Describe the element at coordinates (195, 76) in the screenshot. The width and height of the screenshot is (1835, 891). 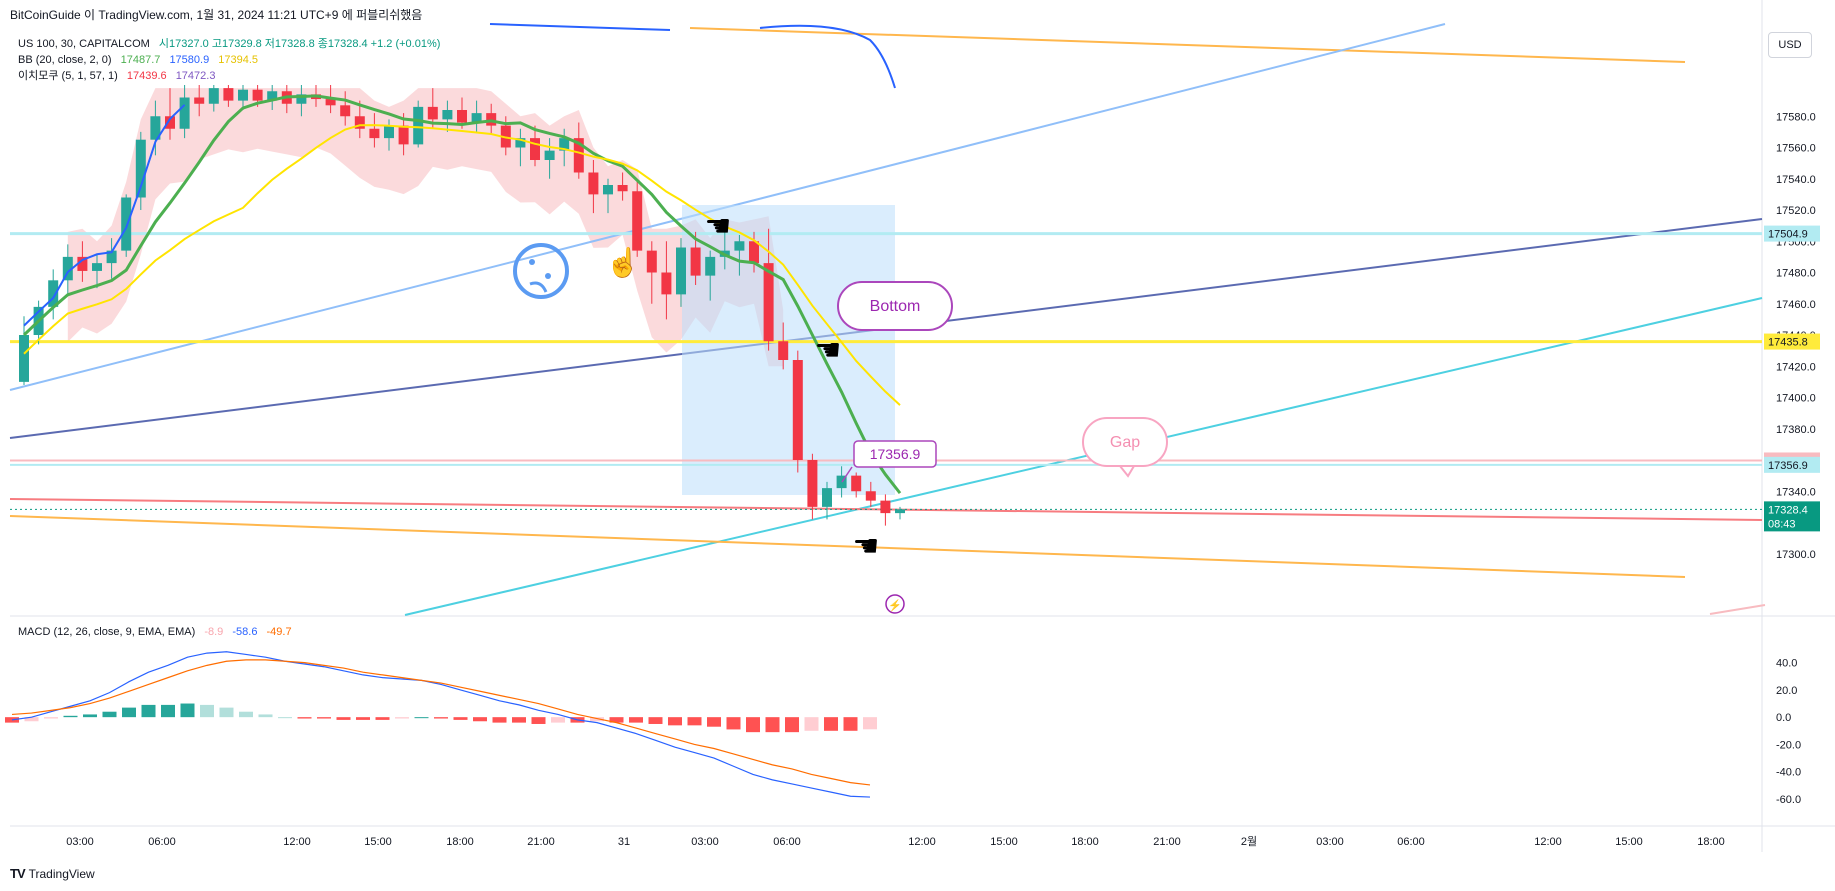
I see `ichimoku-value-2: 17472.3` at that location.